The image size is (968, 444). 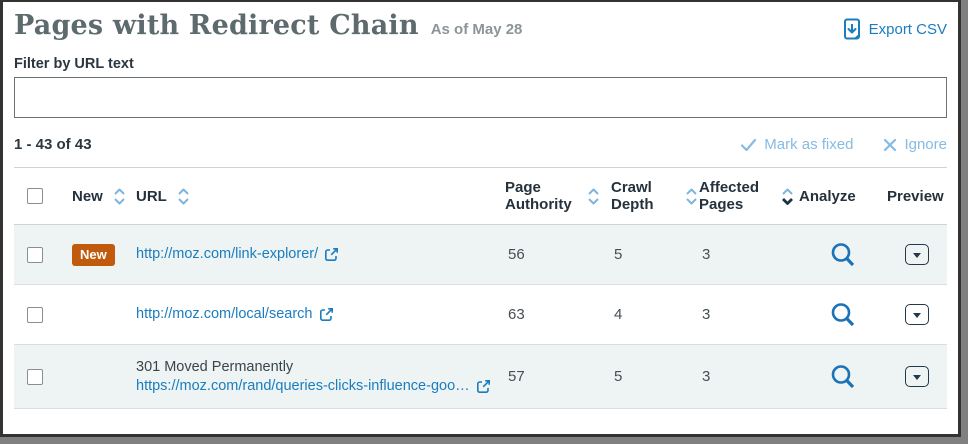 What do you see at coordinates (74, 64) in the screenshot?
I see `filter-label: Filter by URL text` at bounding box center [74, 64].